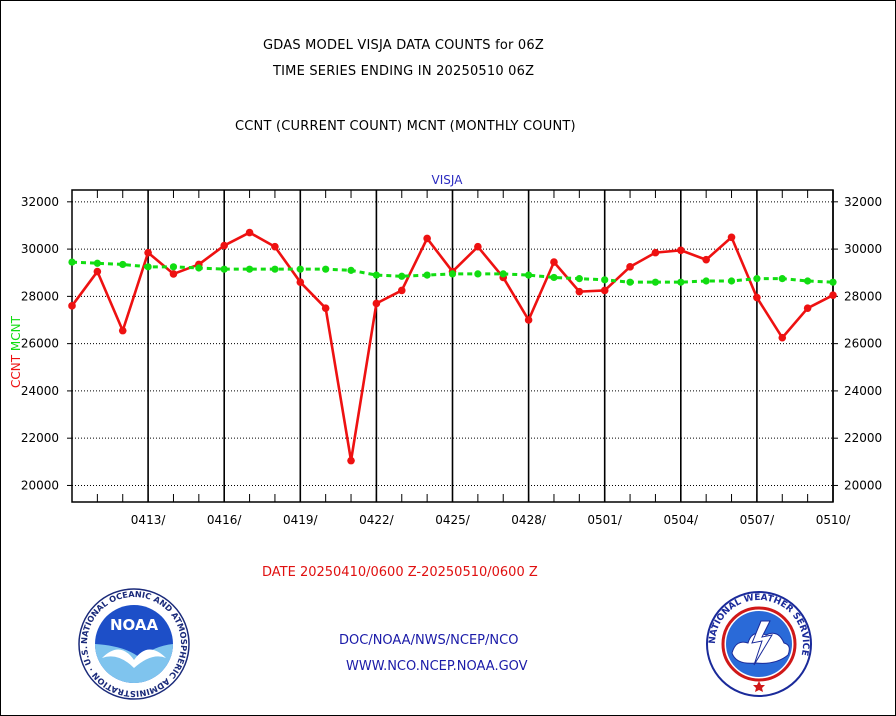  Describe the element at coordinates (605, 520) in the screenshot. I see `x-tick-label: 0501/` at that location.